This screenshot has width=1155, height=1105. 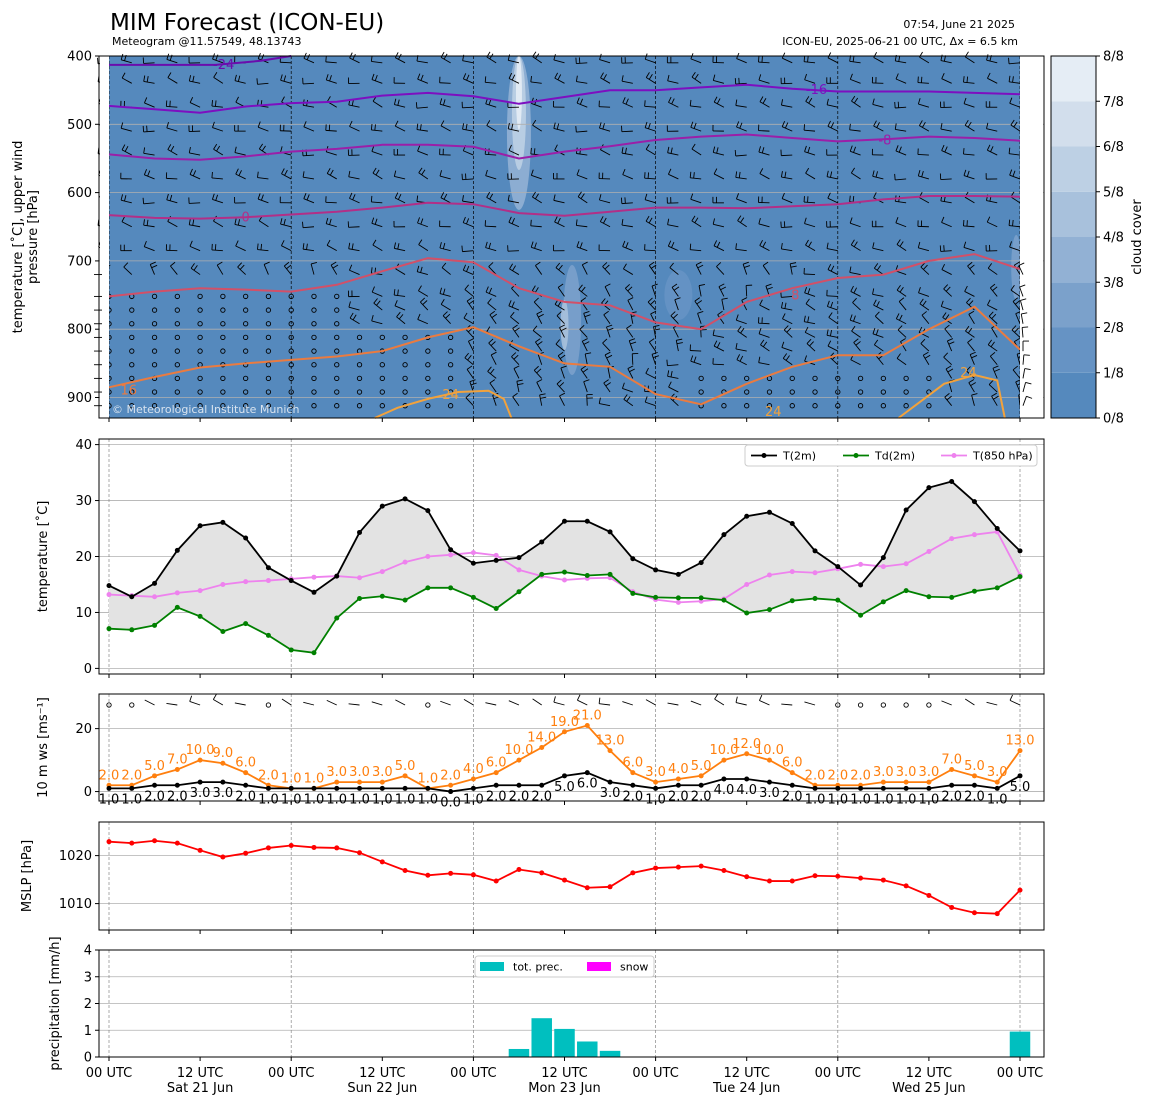 What do you see at coordinates (88, 1004) in the screenshot?
I see `precip-y-tick-label: 2` at bounding box center [88, 1004].